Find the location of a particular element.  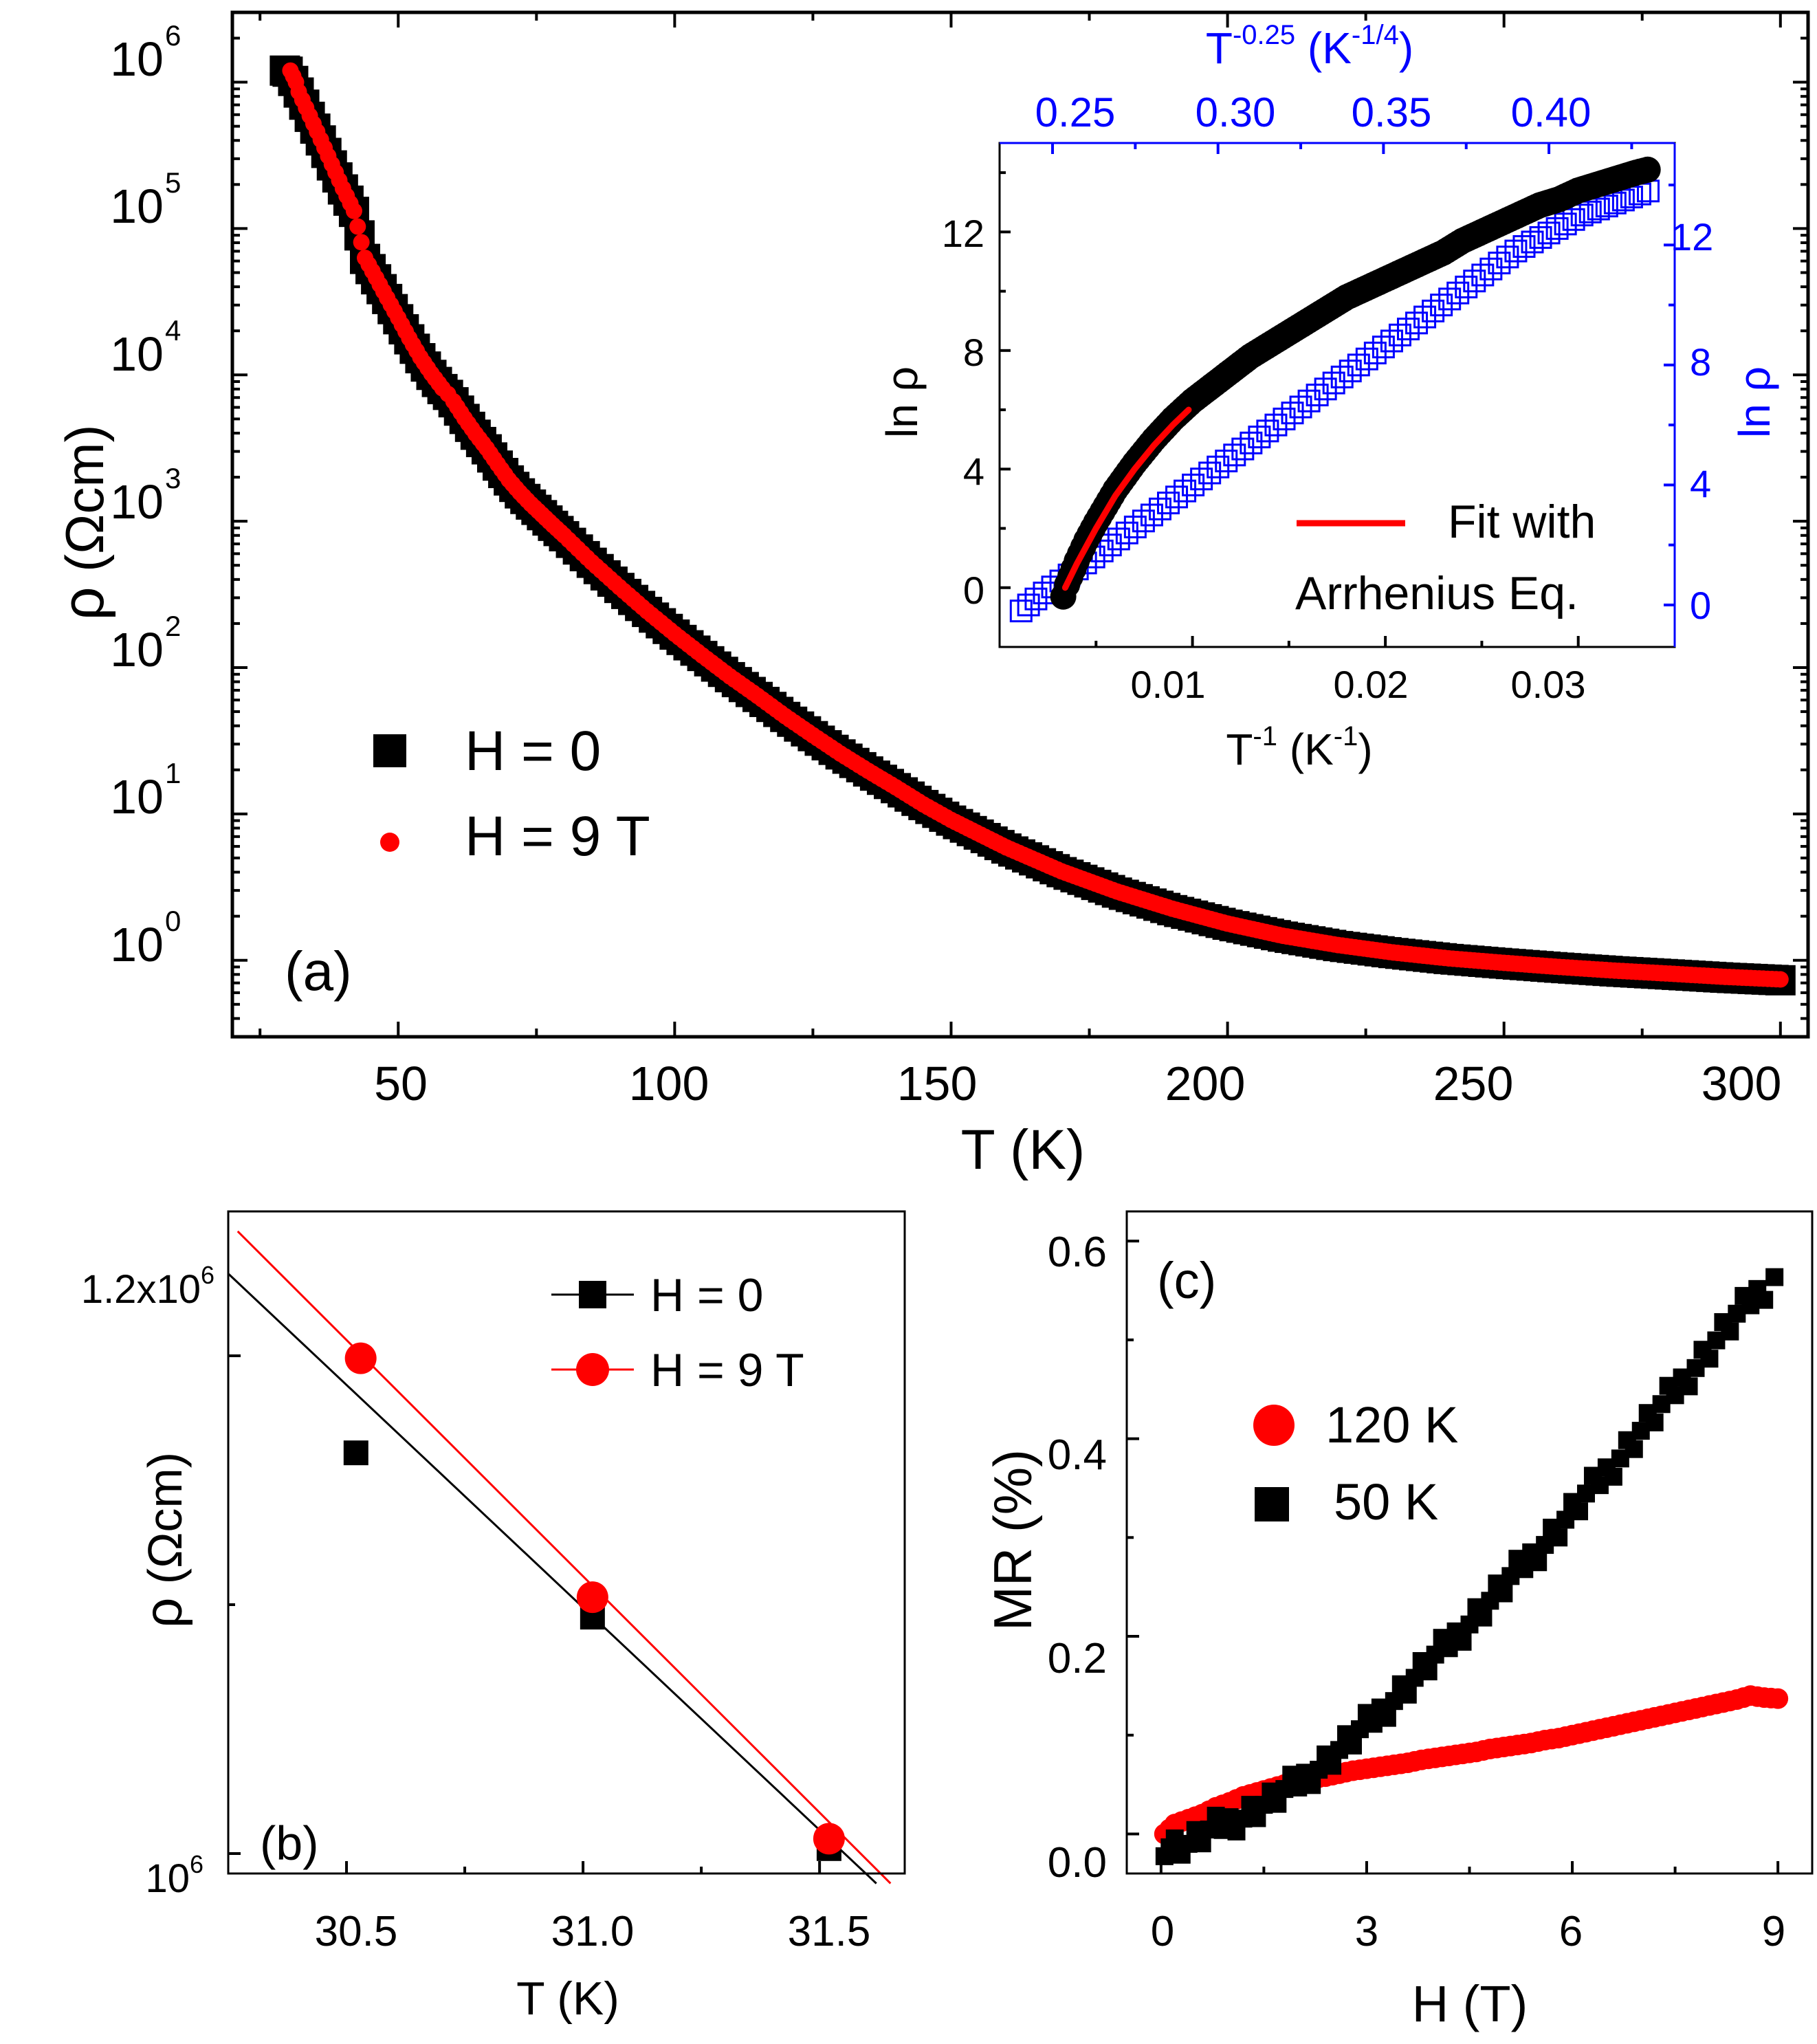

panel-a-xtick-label: 100 is located at coordinates (669, 1083).